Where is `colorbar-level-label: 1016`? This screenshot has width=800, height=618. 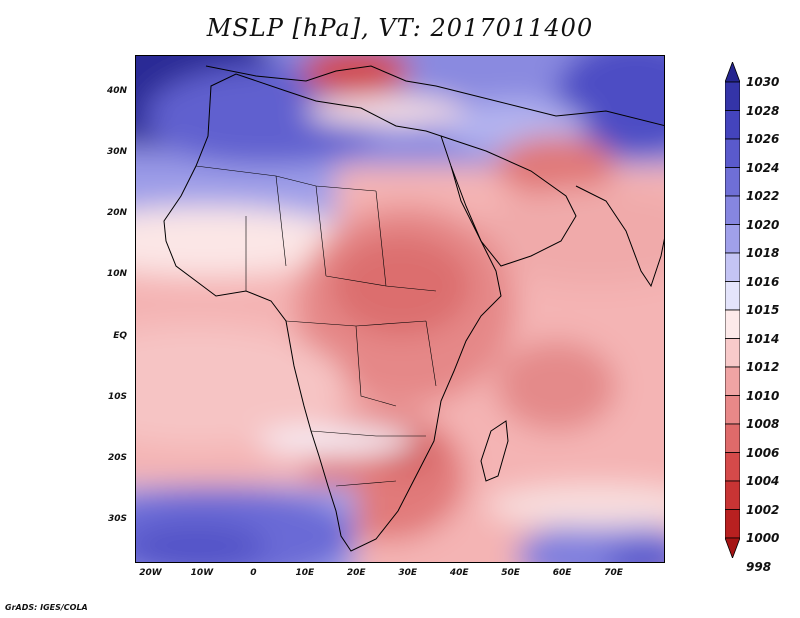 colorbar-level-label: 1016 is located at coordinates (763, 281).